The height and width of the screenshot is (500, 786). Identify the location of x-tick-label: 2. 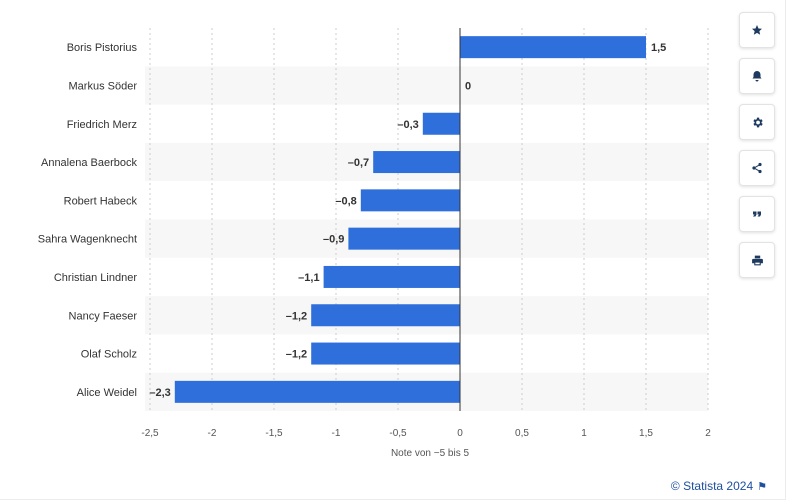
(708, 433).